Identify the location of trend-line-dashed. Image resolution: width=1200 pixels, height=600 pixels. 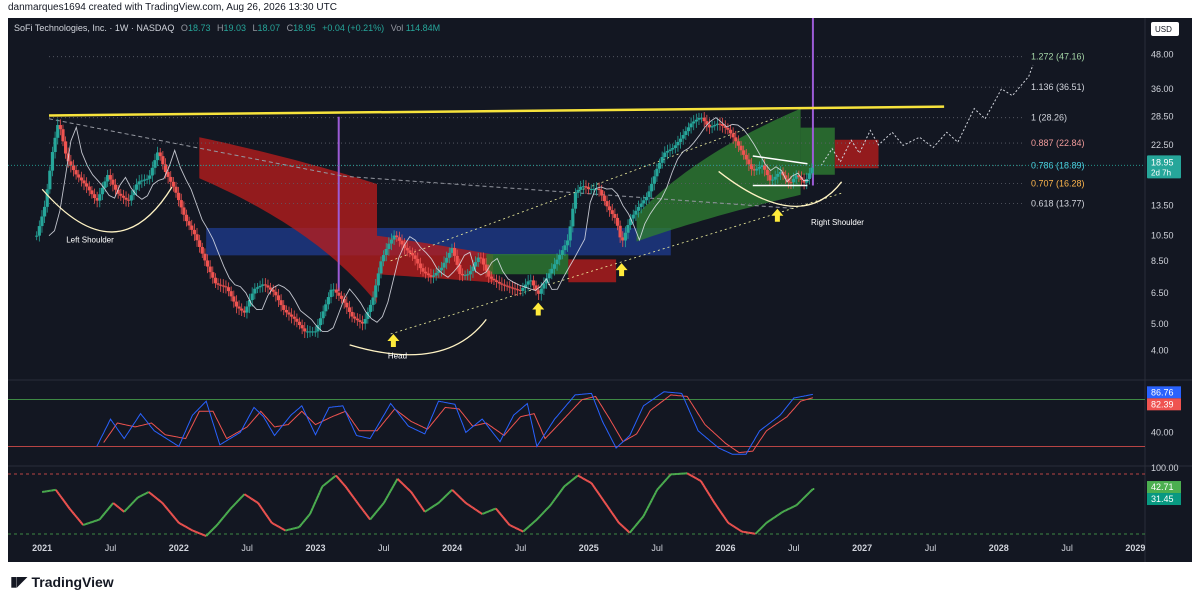
(568, 192).